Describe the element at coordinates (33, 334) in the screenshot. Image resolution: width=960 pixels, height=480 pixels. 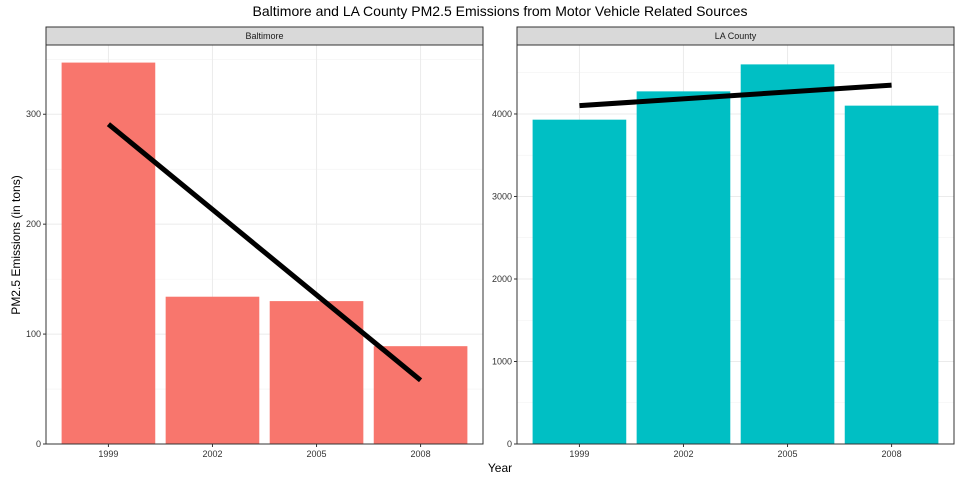
I see `y-tick-label: 100` at that location.